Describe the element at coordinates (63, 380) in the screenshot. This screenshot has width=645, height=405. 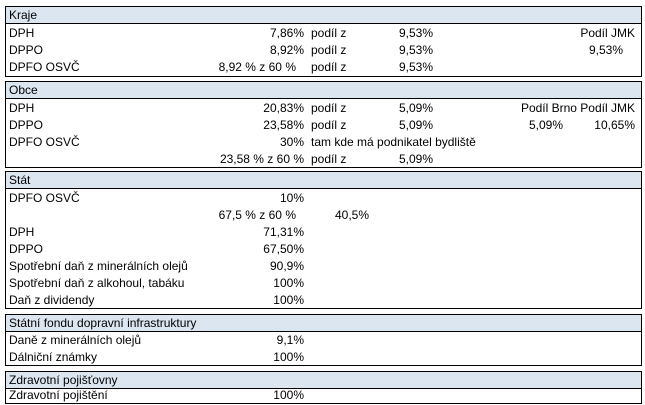
I see `section-title: Zdravotní pojišťovny` at that location.